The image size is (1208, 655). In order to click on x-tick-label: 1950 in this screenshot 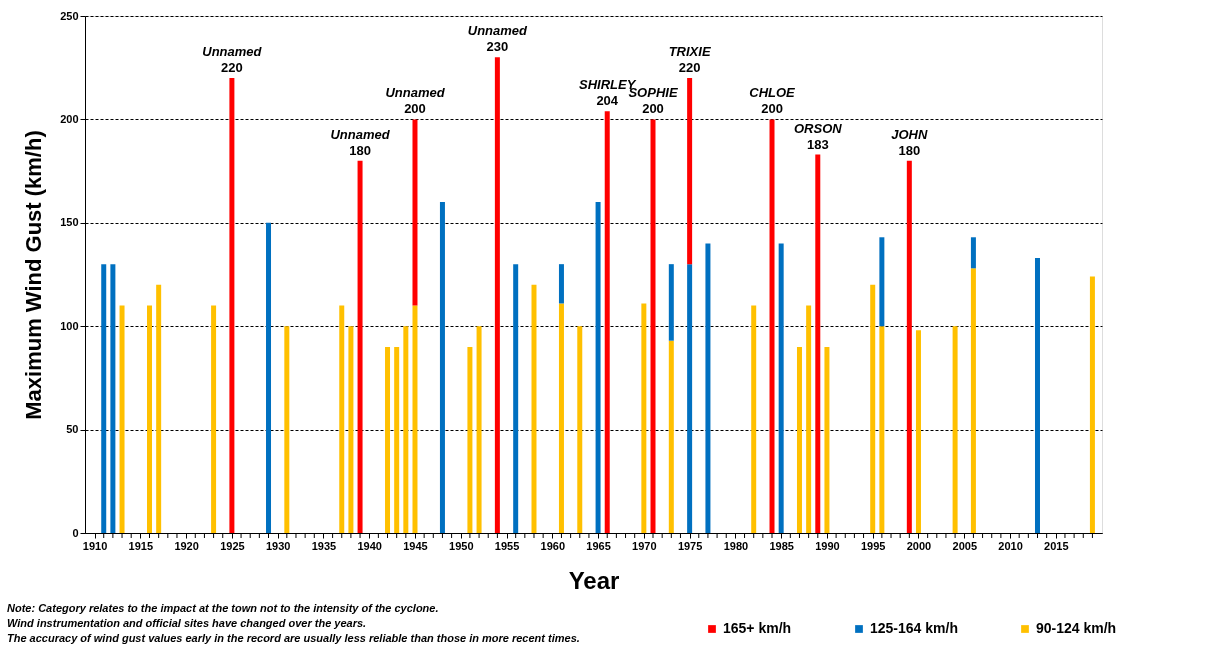, I will do `click(461, 545)`.